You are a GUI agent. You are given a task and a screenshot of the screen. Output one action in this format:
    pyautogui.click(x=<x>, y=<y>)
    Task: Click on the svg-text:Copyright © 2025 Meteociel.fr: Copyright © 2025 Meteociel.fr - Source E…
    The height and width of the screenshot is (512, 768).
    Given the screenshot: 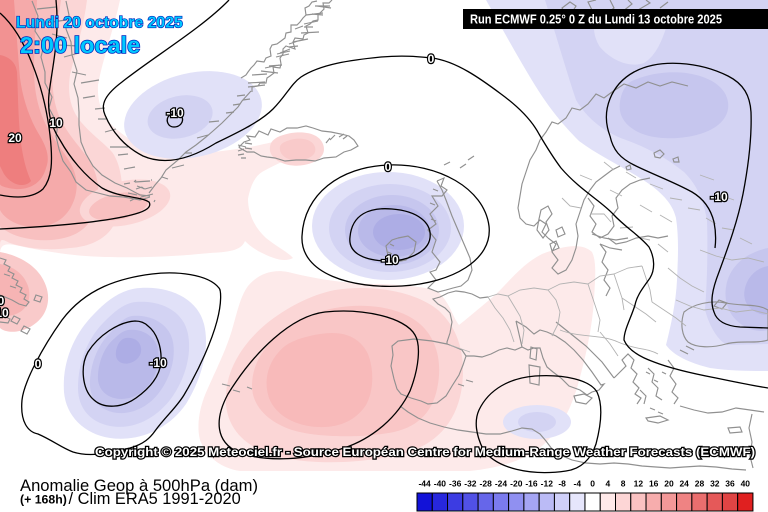 What is the action you would take?
    pyautogui.click(x=425, y=452)
    